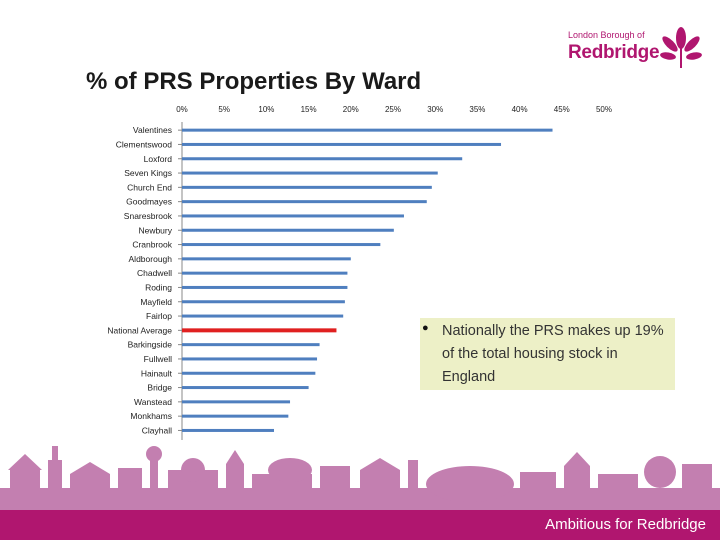 This screenshot has width=720, height=540. What do you see at coordinates (604, 109) in the screenshot?
I see `x-tick-label: 50%` at bounding box center [604, 109].